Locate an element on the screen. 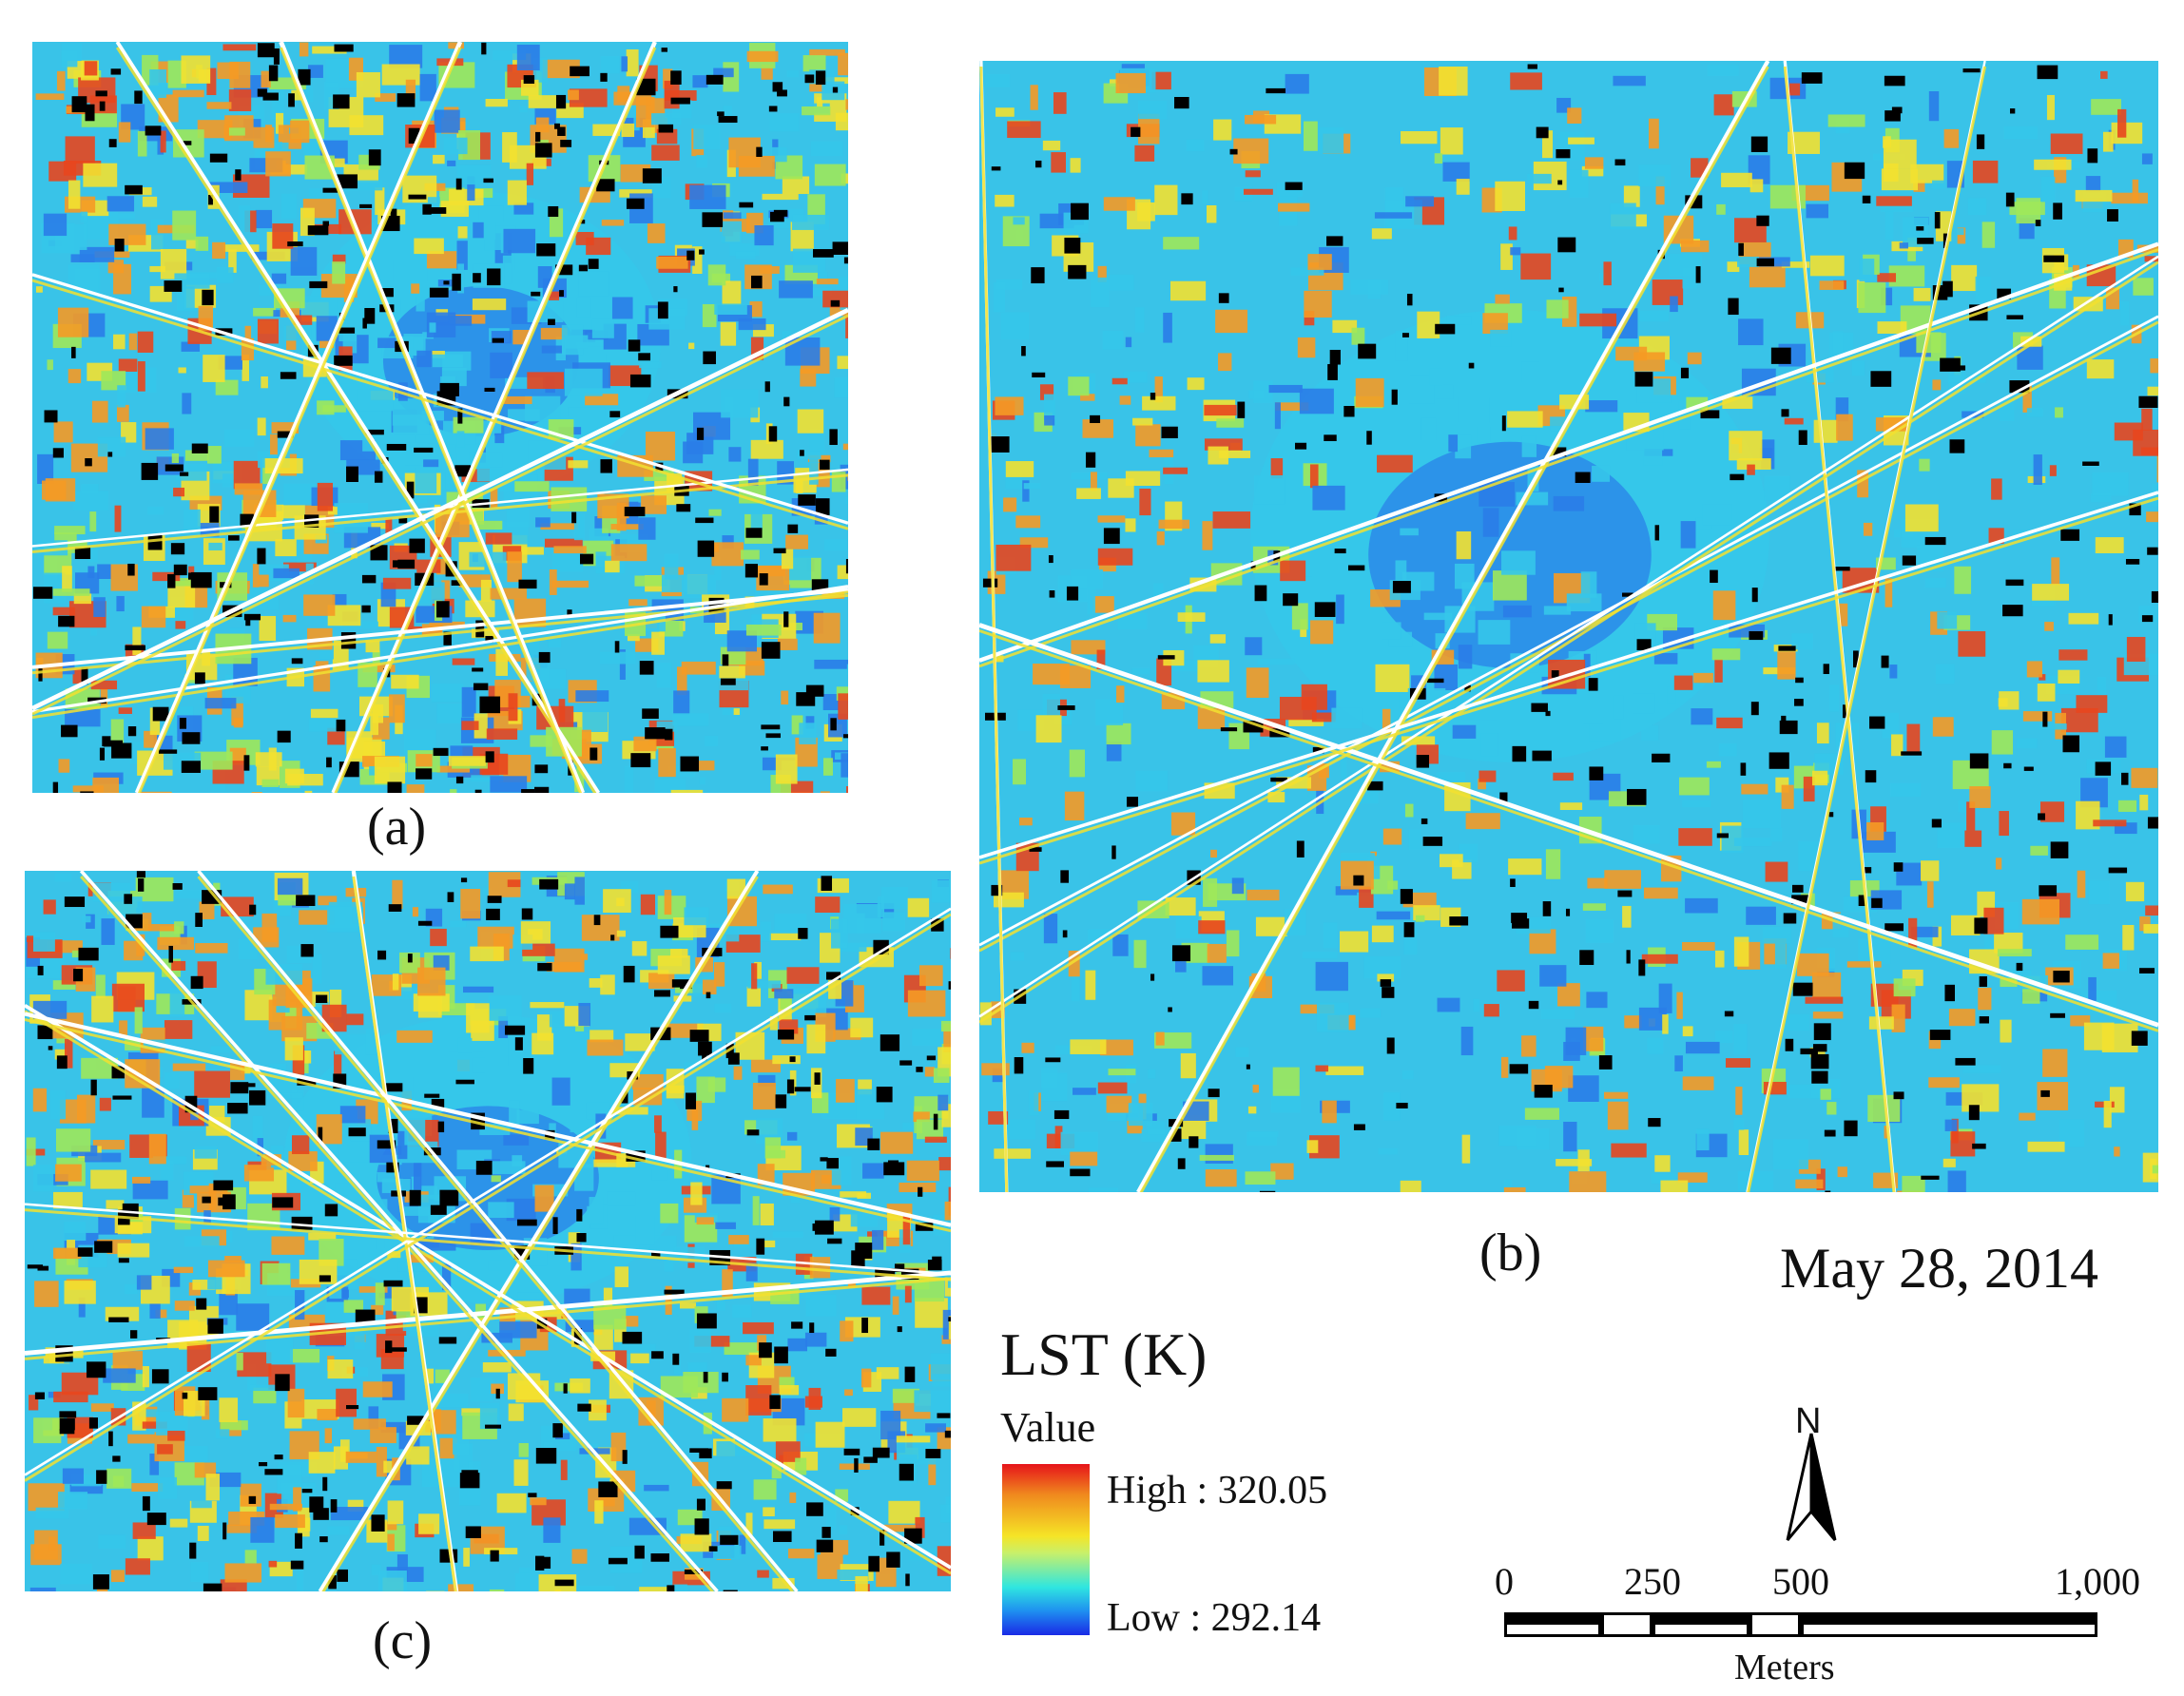 The image size is (2184, 1696). legend-subtitle: Value is located at coordinates (1048, 1427).